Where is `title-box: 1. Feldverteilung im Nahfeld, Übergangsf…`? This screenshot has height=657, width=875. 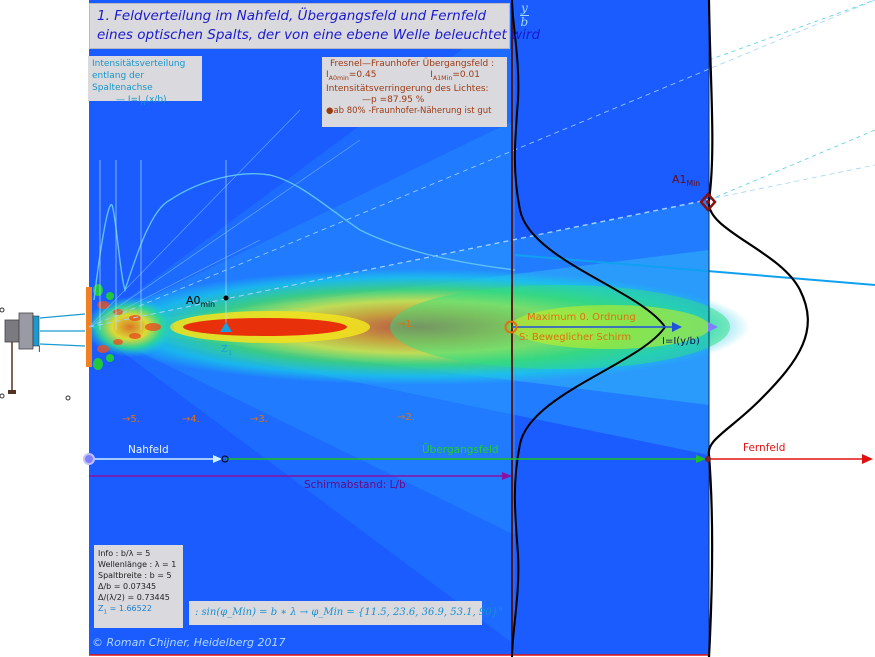
title-box: 1. Feldverteilung im Nahfeld, Übergangsf… is located at coordinates (315, 26).